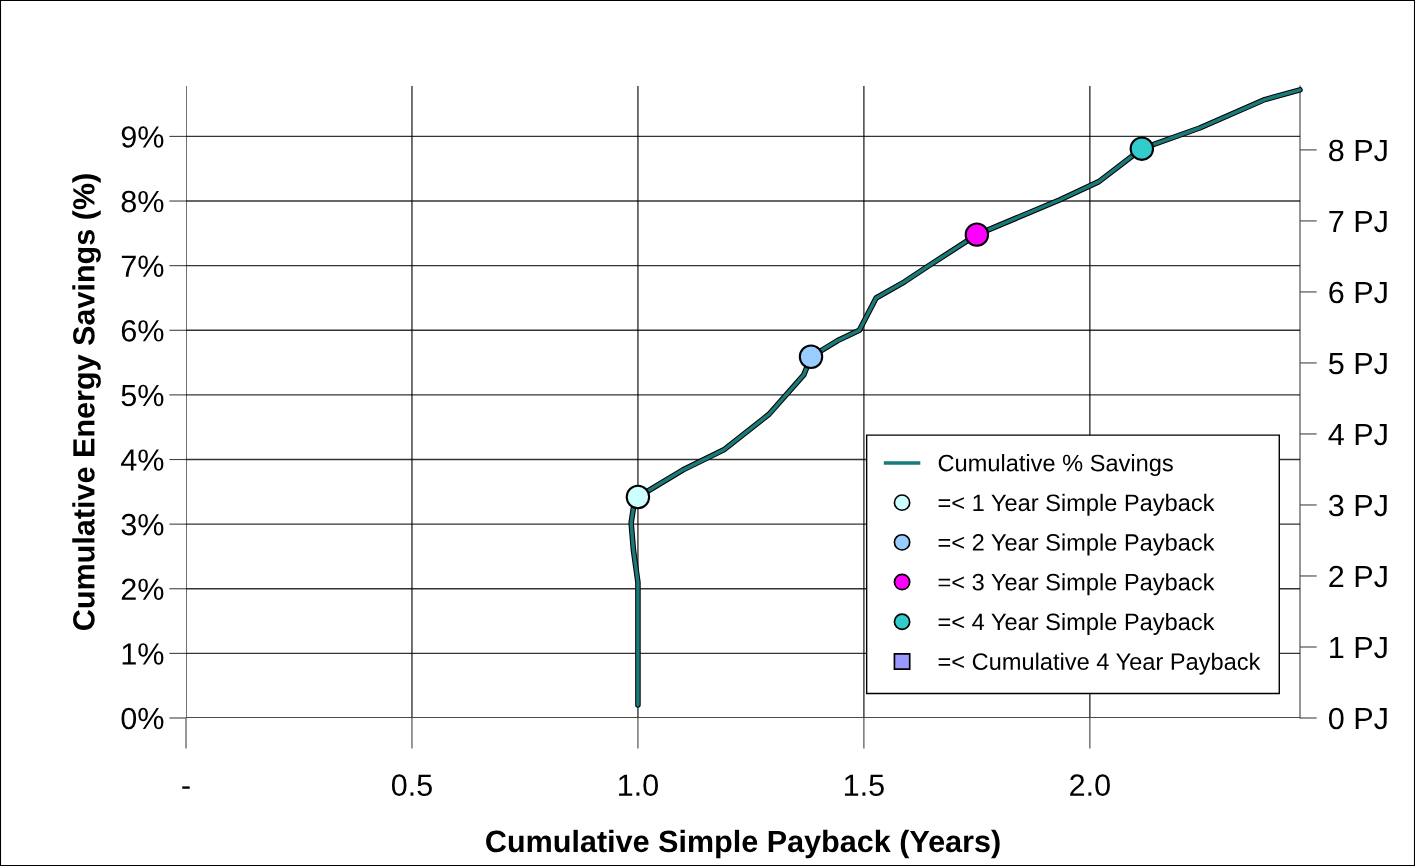 The image size is (1415, 866). I want to click on y2-tick-label: 3 PJ, so click(1357, 505).